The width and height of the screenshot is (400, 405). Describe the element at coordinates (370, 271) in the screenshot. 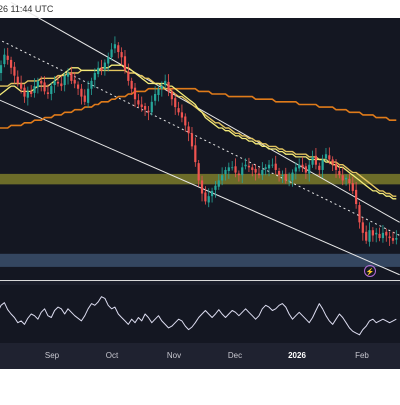

I see `lightning-icon: ⚡` at that location.